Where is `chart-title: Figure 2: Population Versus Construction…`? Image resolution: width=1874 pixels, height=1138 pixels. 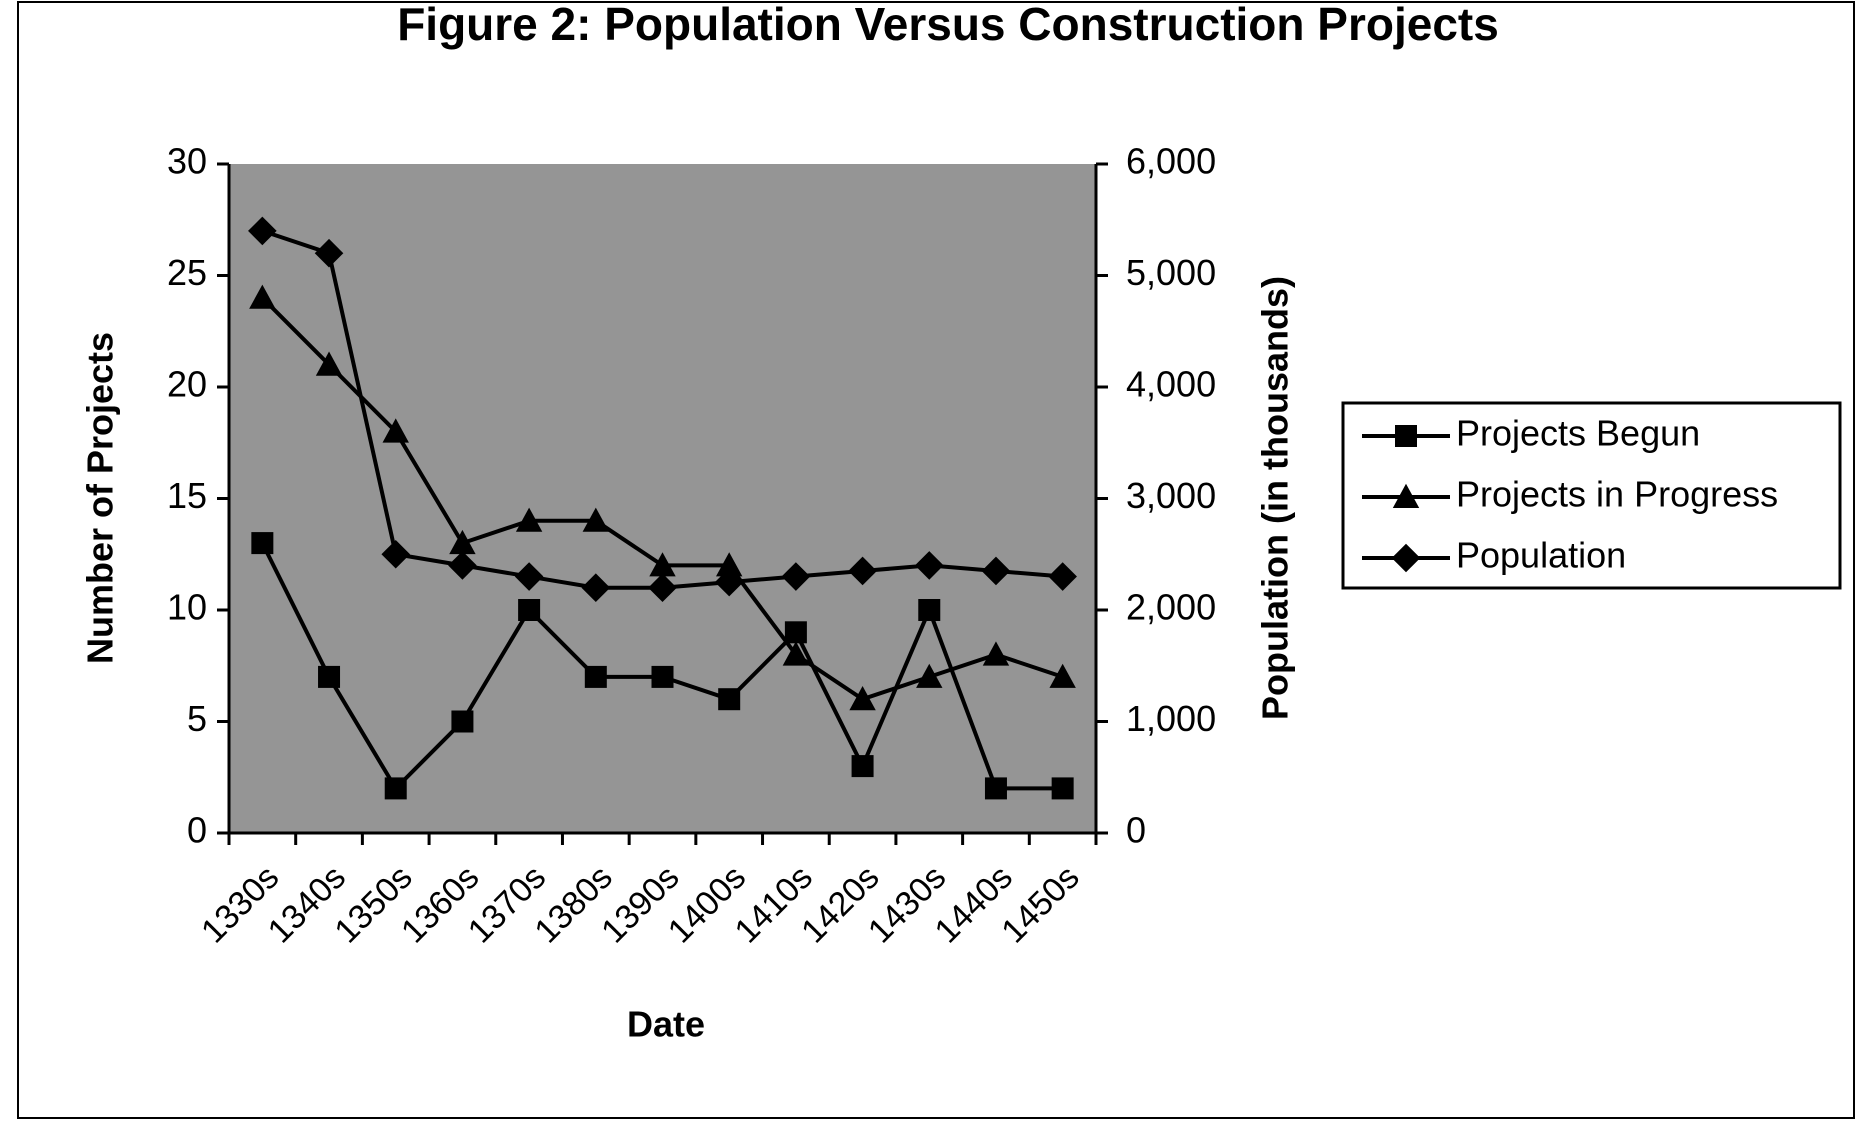 chart-title: Figure 2: Population Versus Construction… is located at coordinates (948, 25).